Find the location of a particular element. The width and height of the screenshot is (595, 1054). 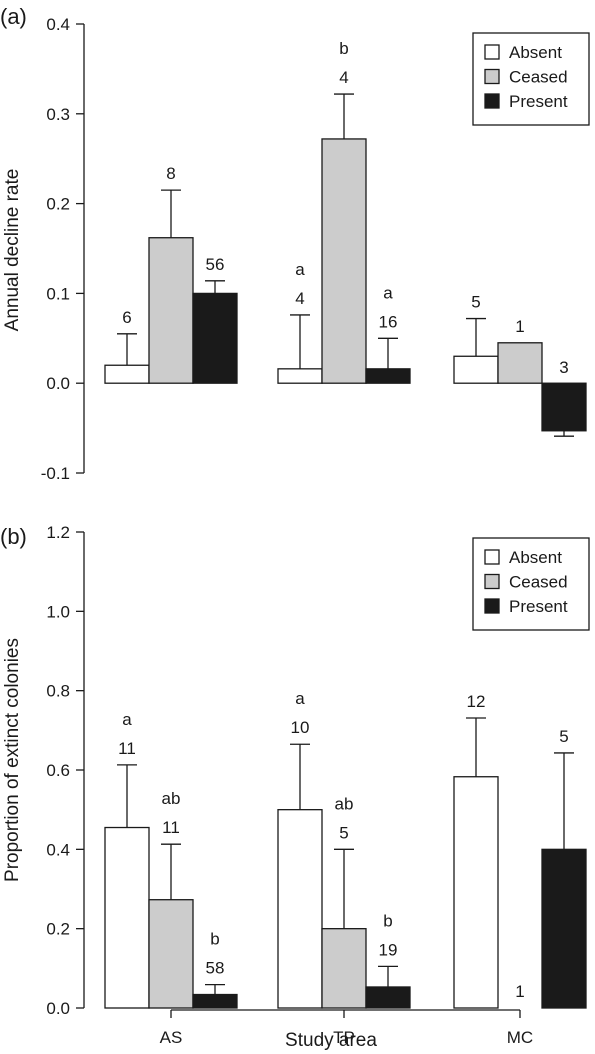

panel-a-bar-present-tp is located at coordinates (388, 376).